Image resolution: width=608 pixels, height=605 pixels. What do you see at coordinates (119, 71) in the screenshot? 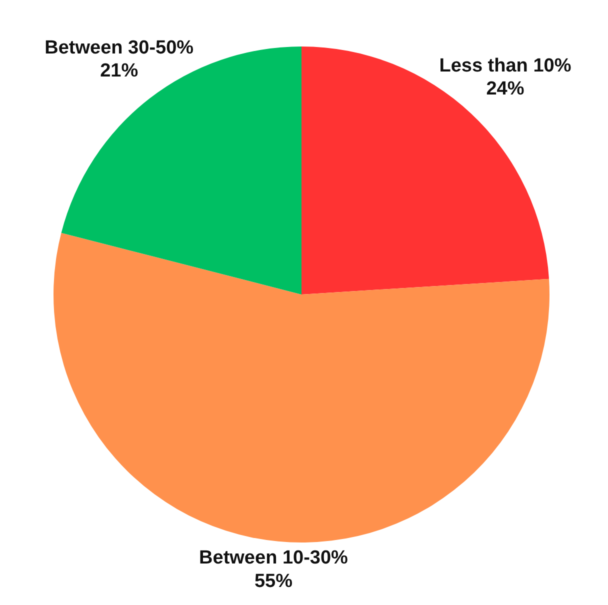
I see `data-label: 21%` at bounding box center [119, 71].